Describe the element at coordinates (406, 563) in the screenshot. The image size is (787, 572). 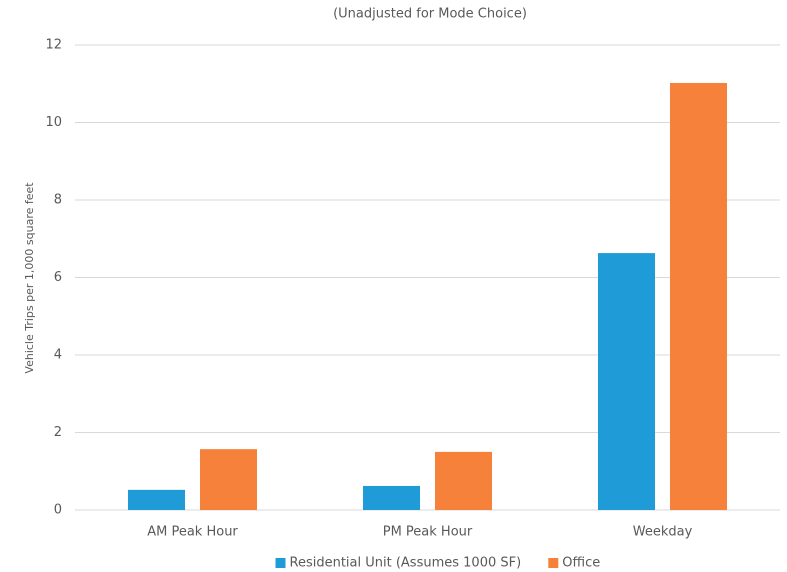
I see `legend-label: Residential Unit (Assumes 1000 SF)` at that location.